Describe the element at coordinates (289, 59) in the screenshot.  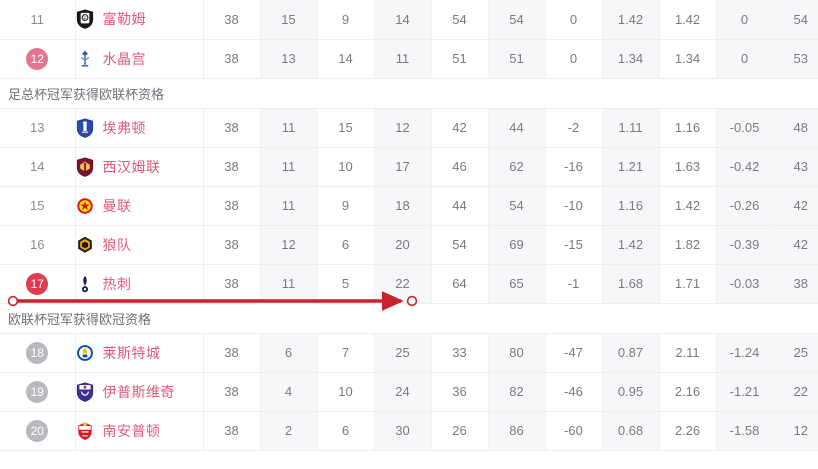
I see `cell-won: 13` at that location.